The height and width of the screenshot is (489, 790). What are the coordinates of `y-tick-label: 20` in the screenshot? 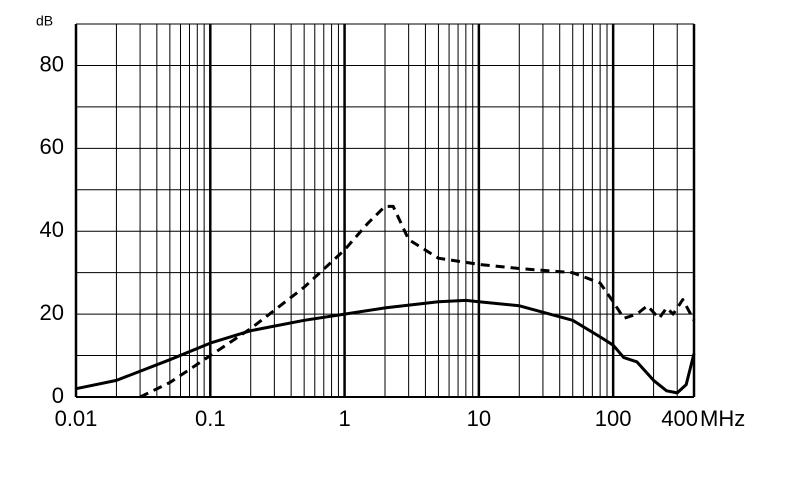 It's located at (52, 312).